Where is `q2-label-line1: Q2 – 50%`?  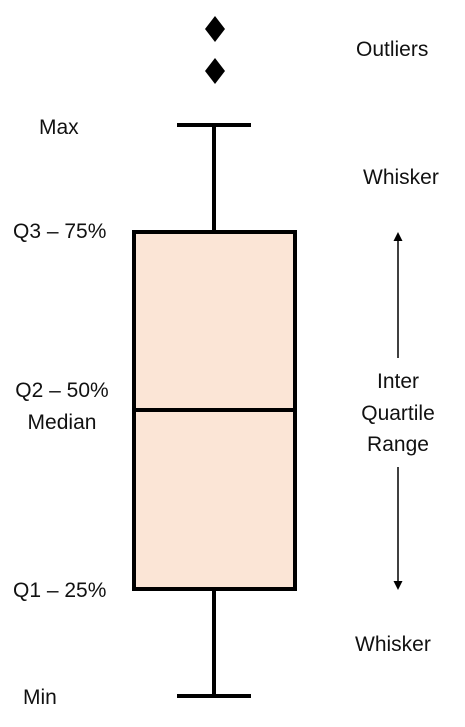
q2-label-line1: Q2 – 50% is located at coordinates (62, 390).